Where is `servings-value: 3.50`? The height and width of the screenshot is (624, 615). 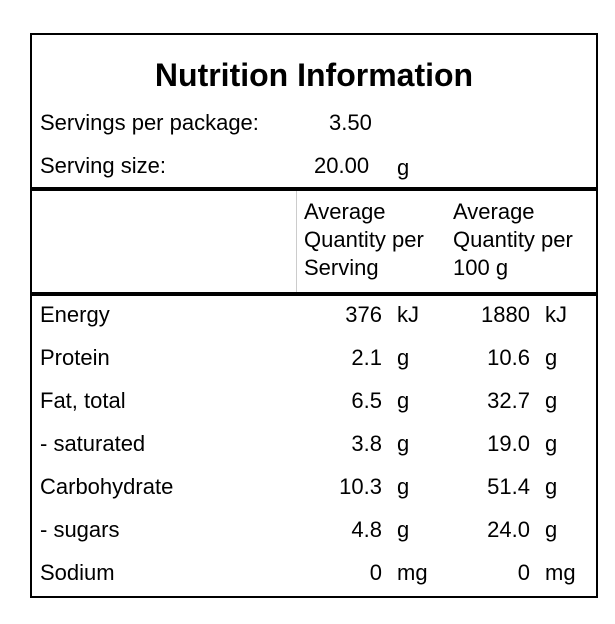
servings-value: 3.50 is located at coordinates (350, 122).